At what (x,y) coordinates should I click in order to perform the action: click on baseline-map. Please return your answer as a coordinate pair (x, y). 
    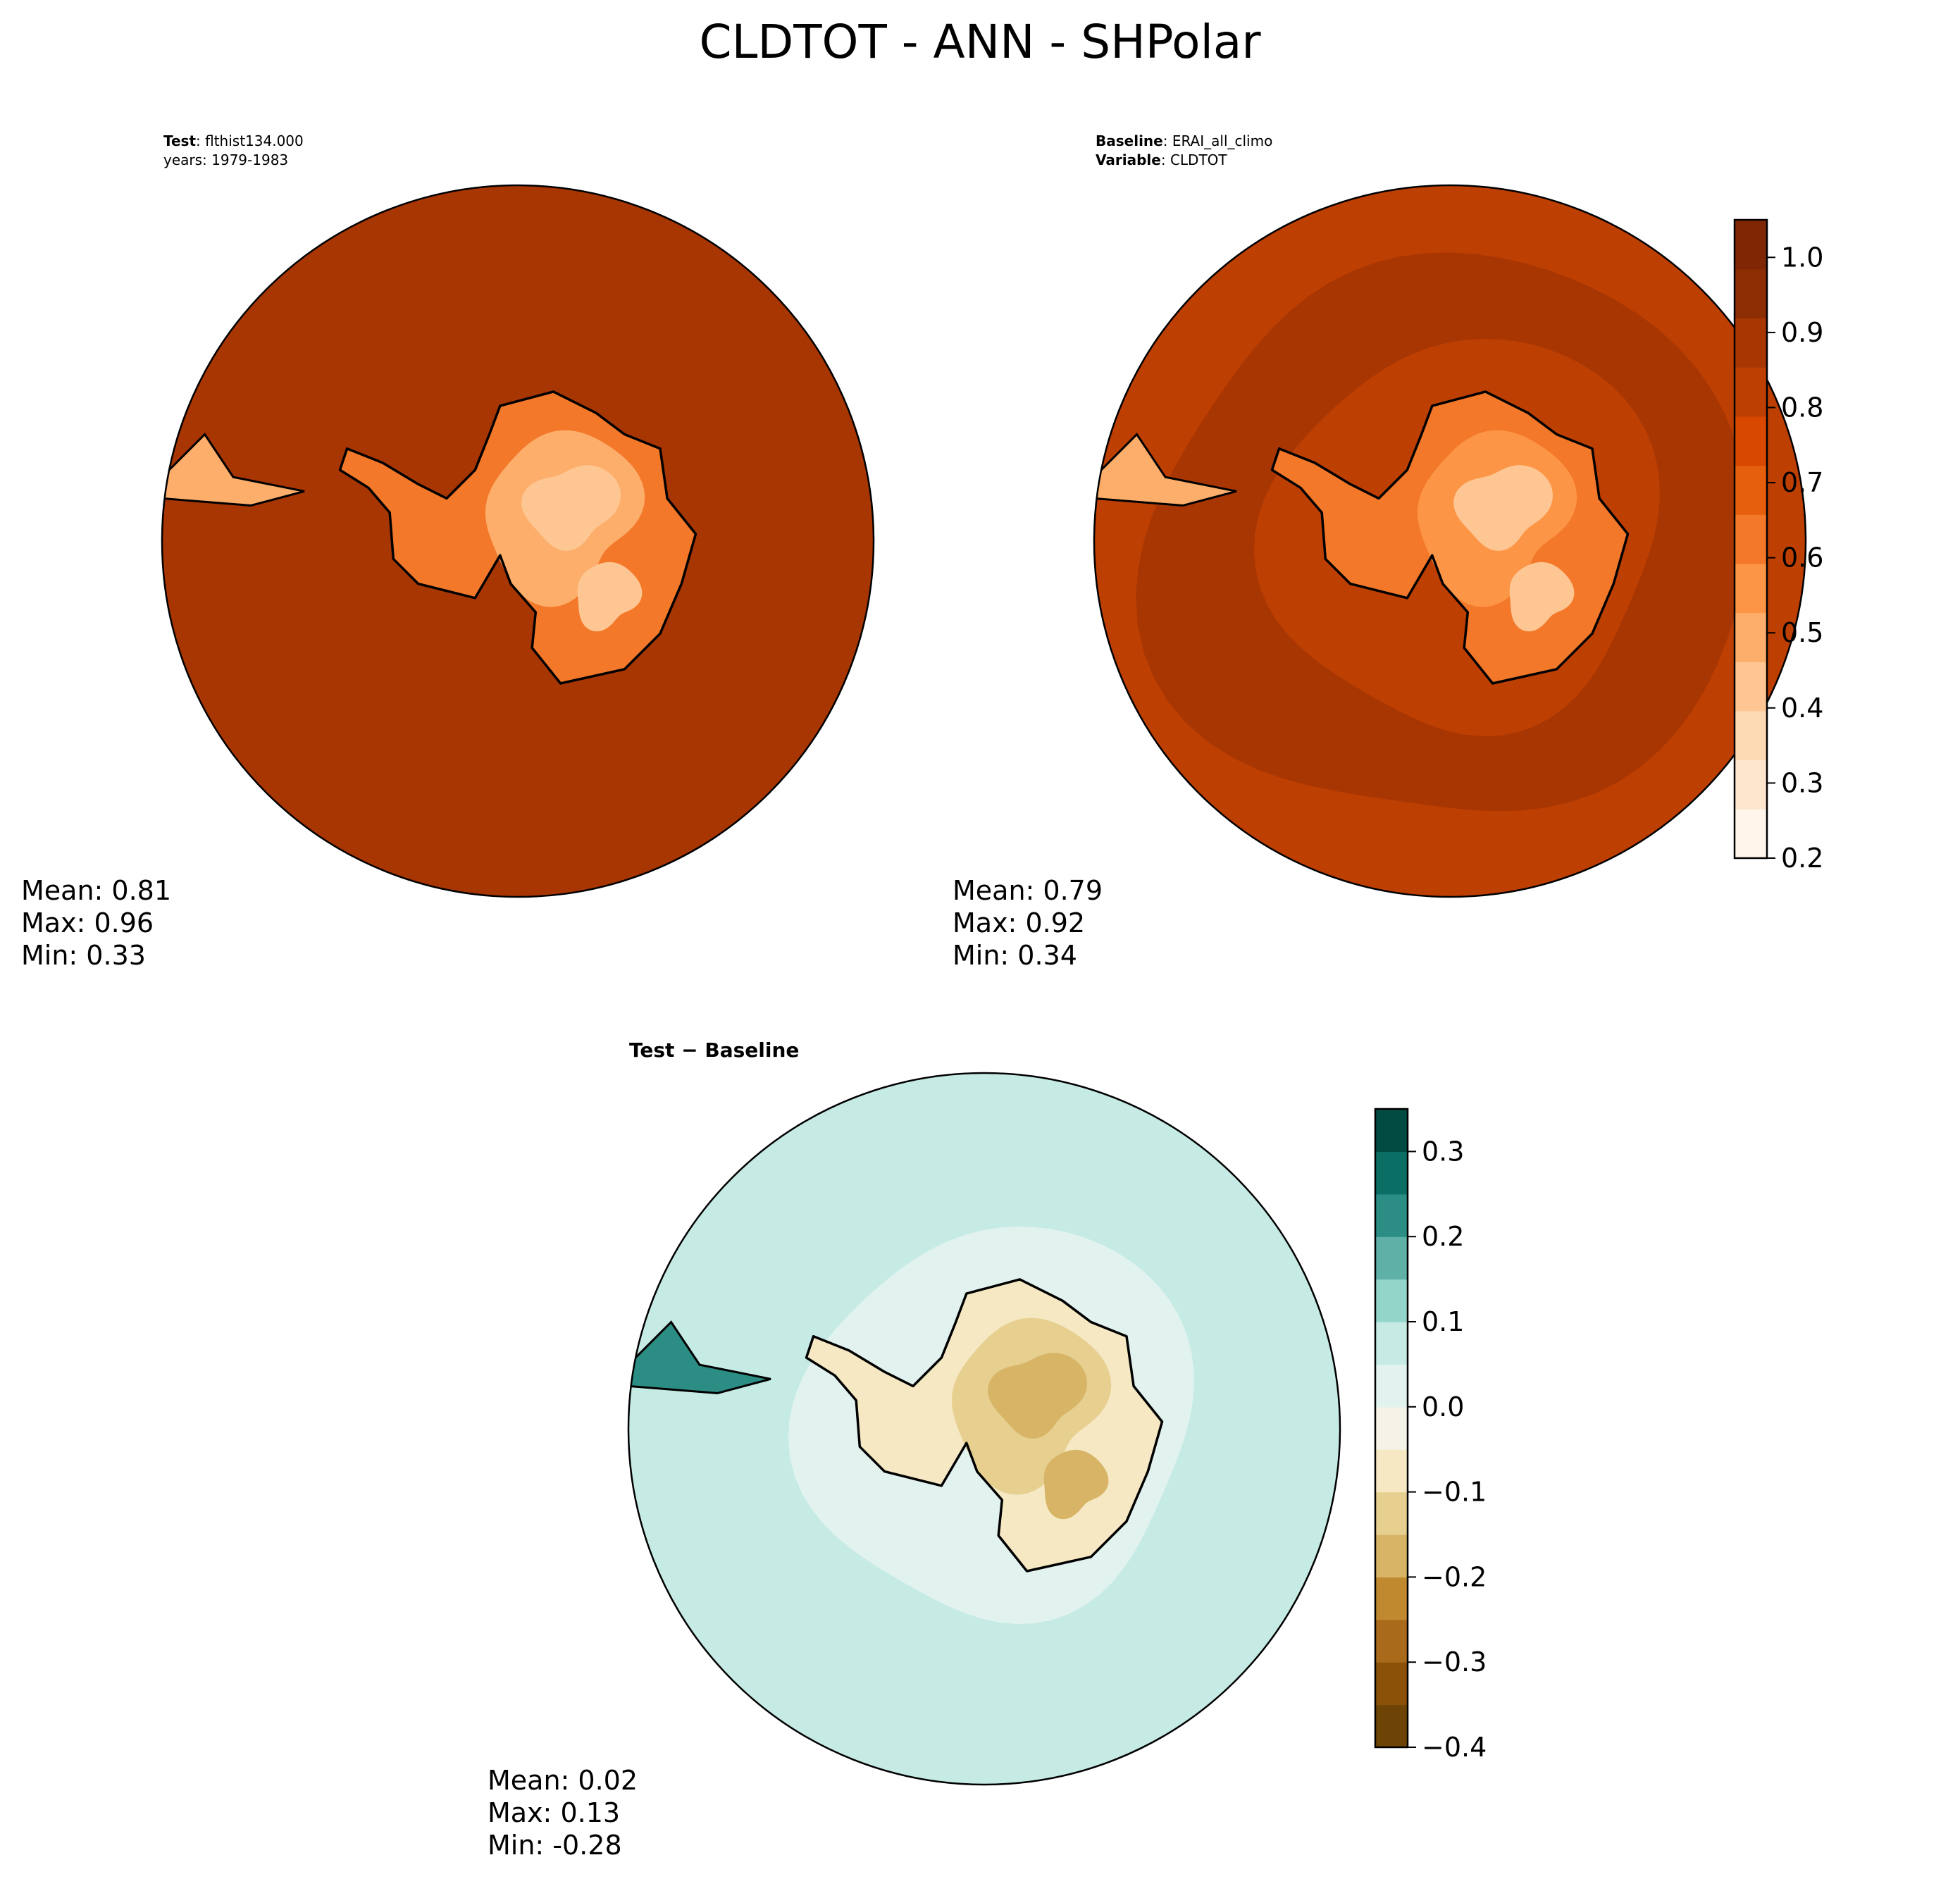
    Looking at the image, I should click on (1450, 541).